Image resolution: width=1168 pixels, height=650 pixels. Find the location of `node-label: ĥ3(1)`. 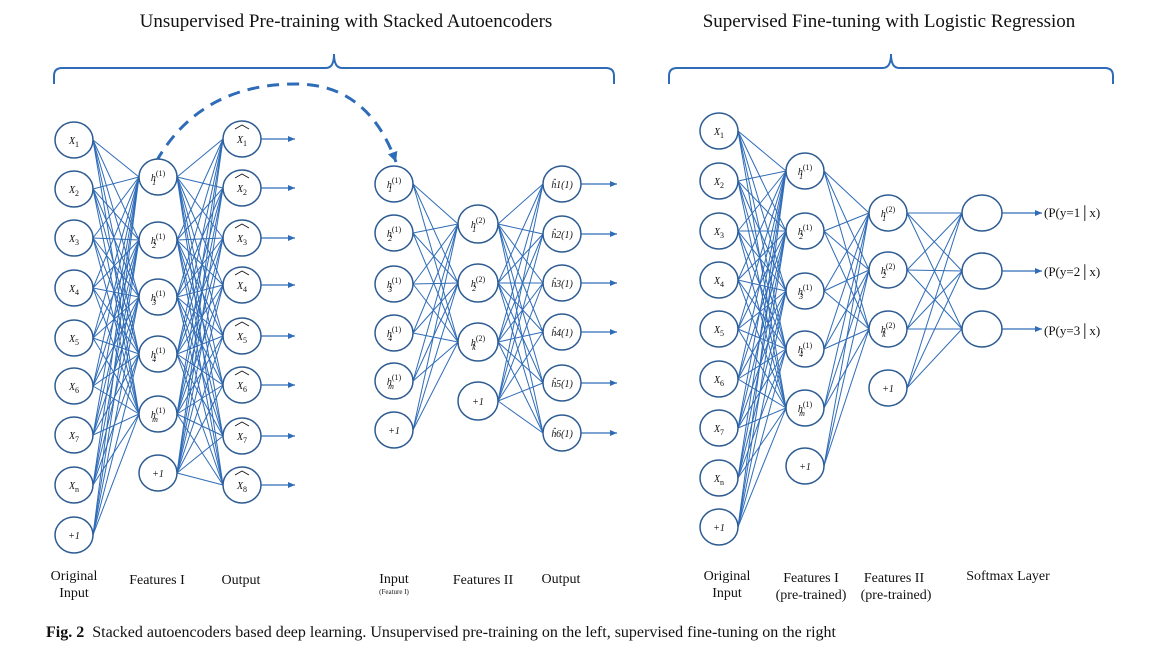

node-label: ĥ3(1) is located at coordinates (562, 283).